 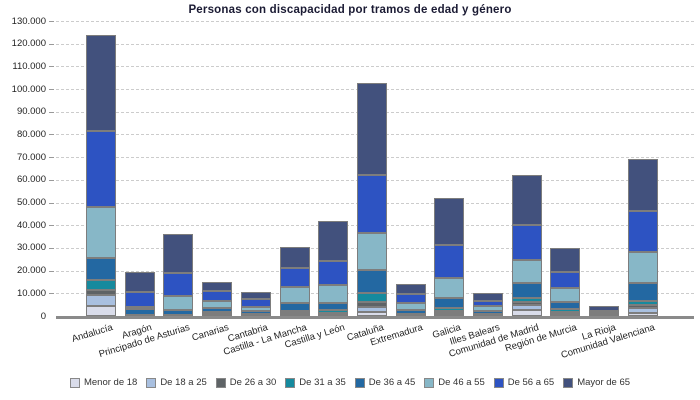 I want to click on legend-item: De 31 a 35, so click(x=315, y=382).